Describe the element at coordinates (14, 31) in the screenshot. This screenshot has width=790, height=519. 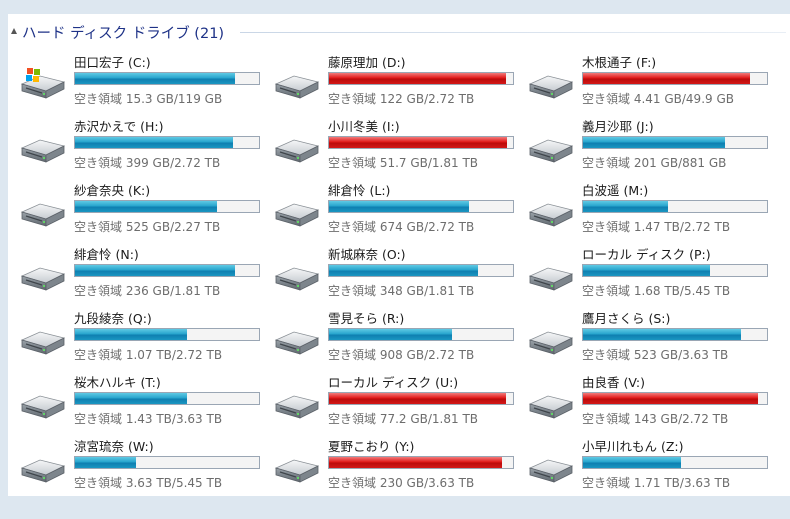
I see `collapse-arrow-icon` at that location.